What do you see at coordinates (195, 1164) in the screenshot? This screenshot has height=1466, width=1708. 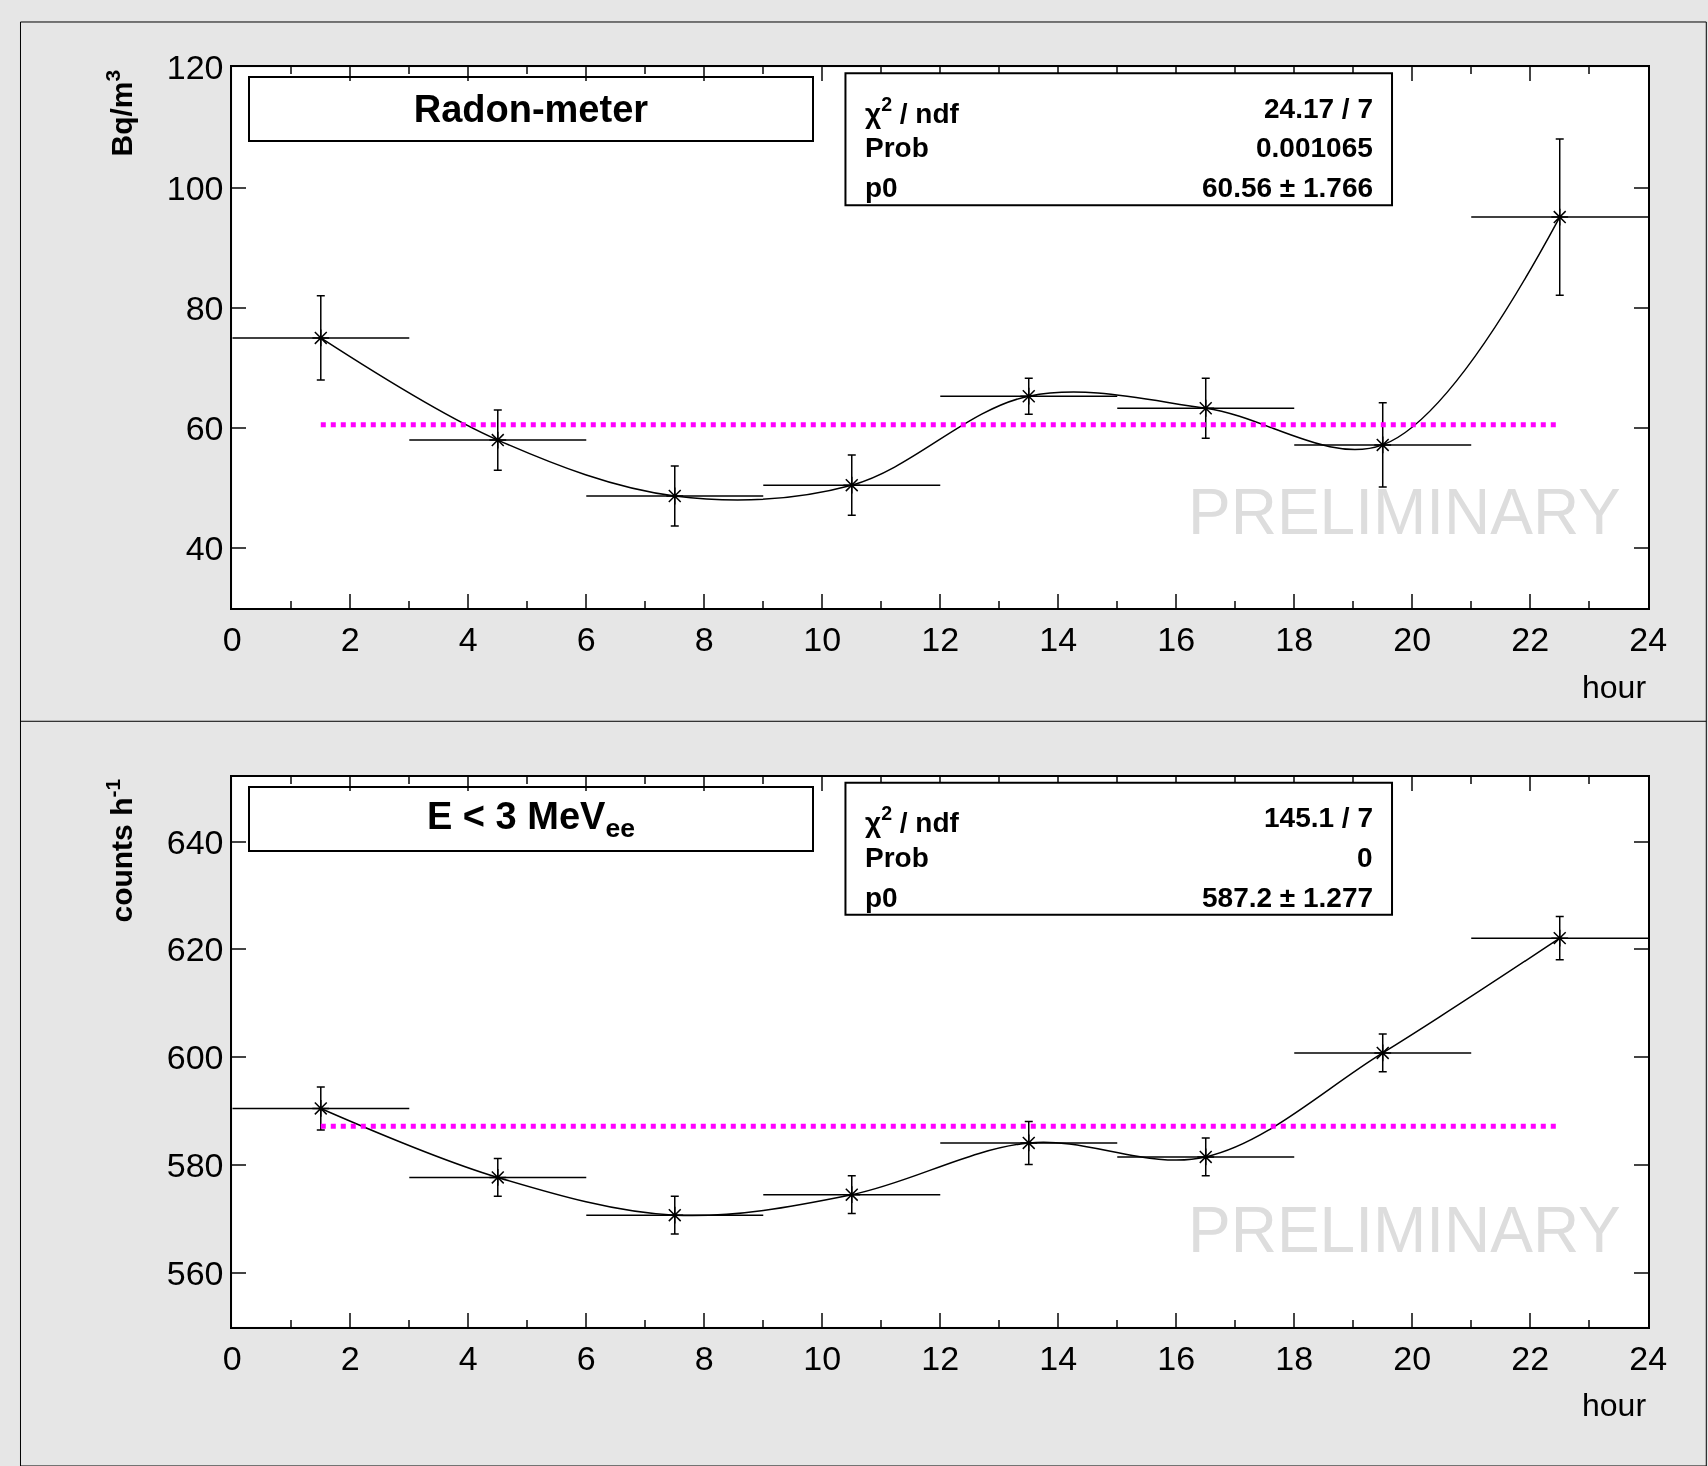 I see `y-tick-label: 580` at bounding box center [195, 1164].